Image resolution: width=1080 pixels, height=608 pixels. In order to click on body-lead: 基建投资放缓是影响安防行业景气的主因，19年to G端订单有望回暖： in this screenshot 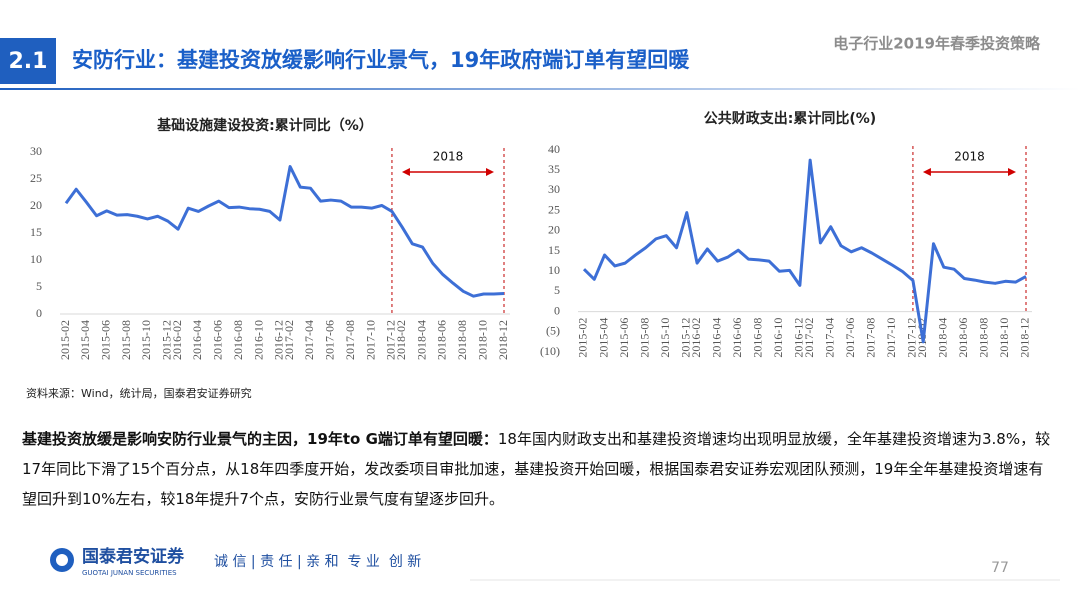, I will do `click(260, 439)`.